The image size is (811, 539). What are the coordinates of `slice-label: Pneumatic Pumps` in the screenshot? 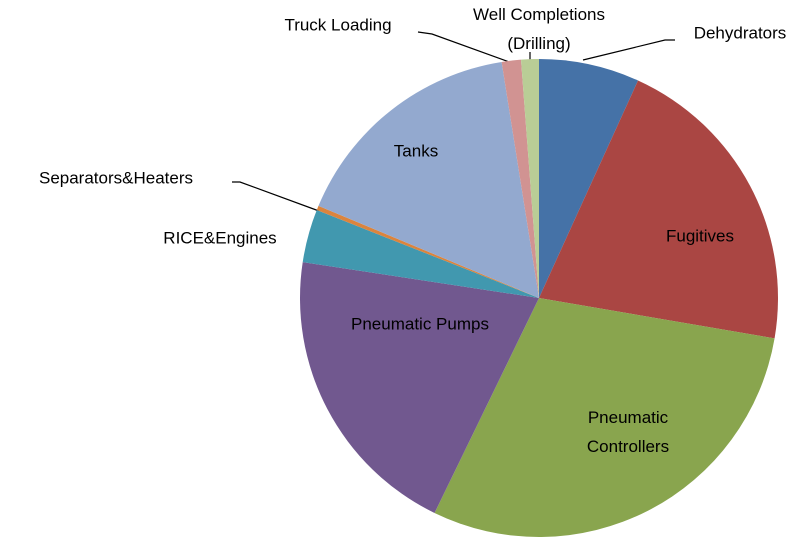 It's located at (420, 324).